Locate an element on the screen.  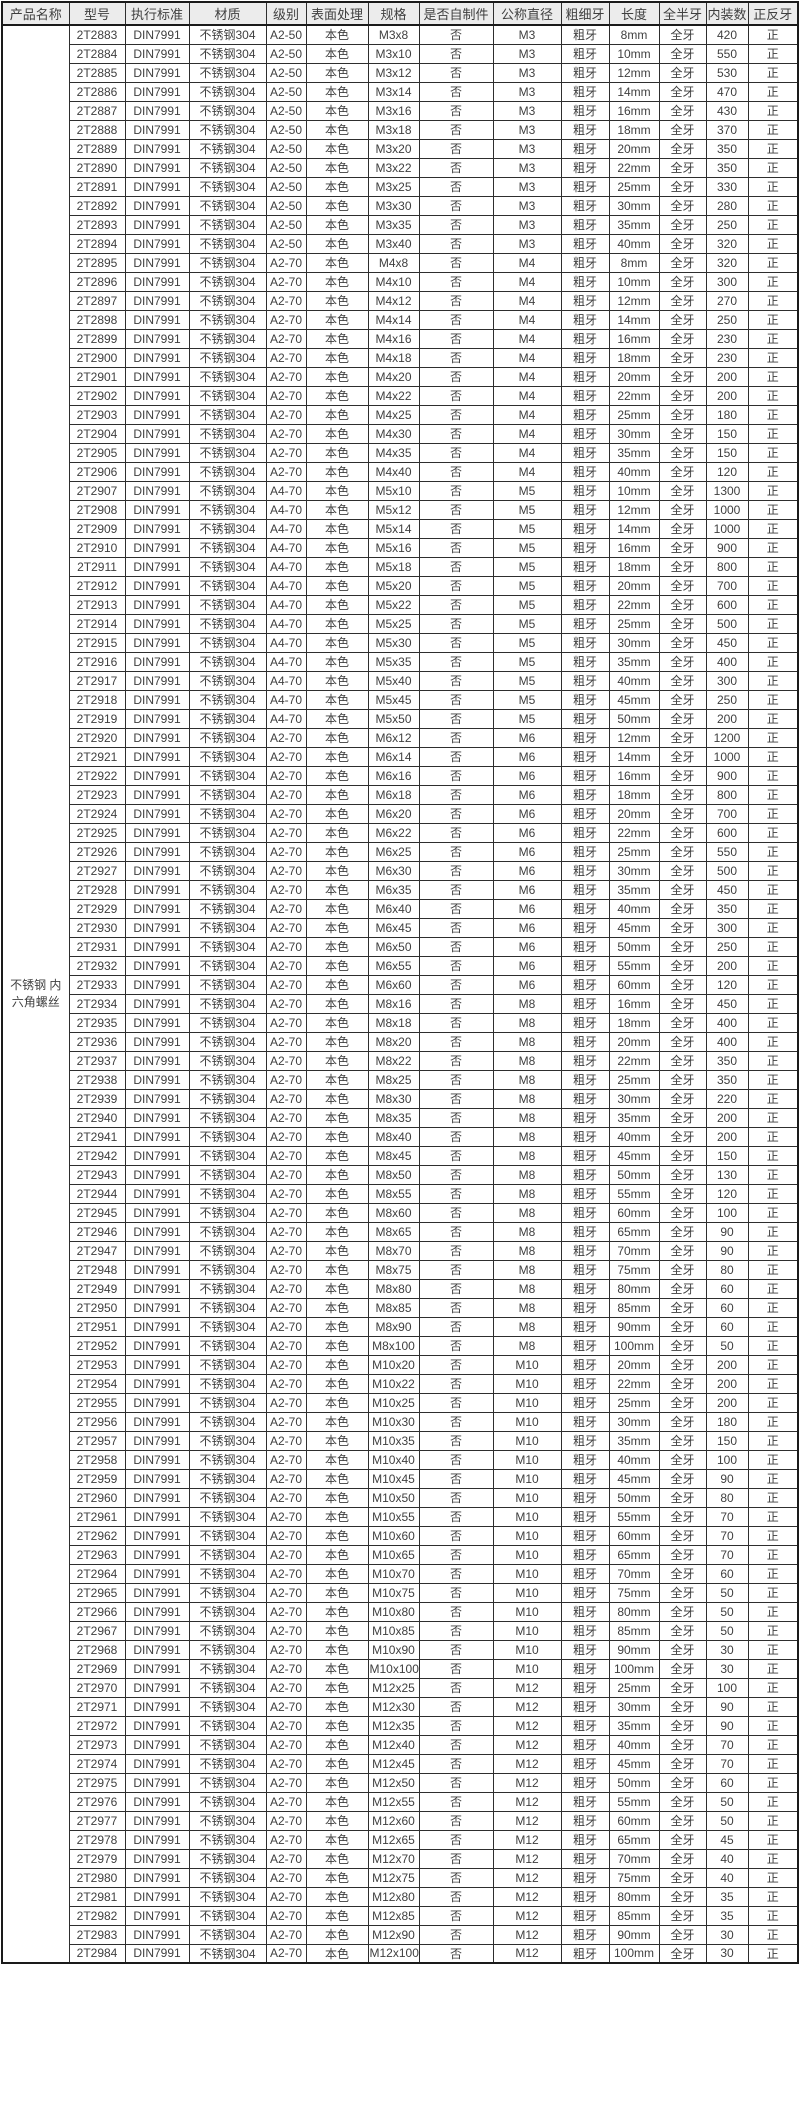
cell-model: 2T2944 is located at coordinates (97, 1193).